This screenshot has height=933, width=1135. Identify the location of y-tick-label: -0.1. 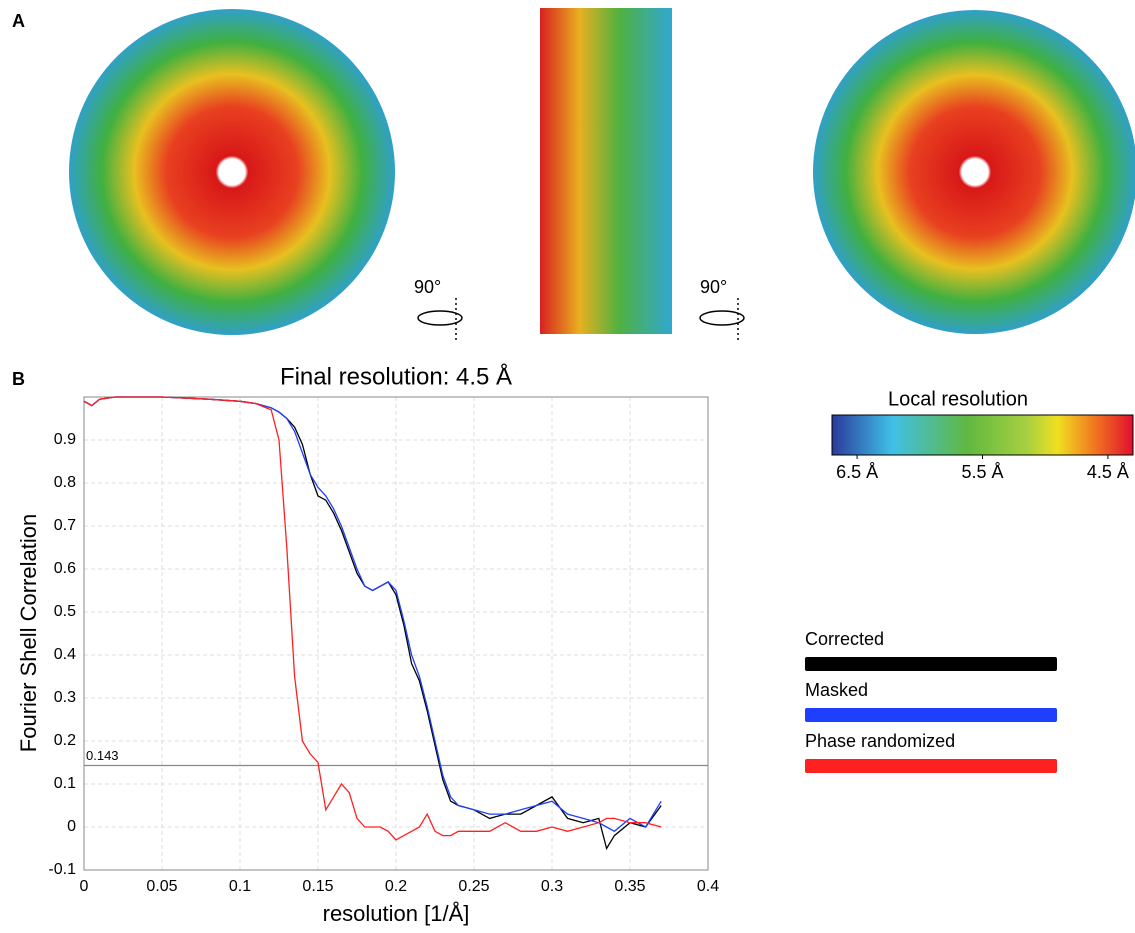
(62, 869).